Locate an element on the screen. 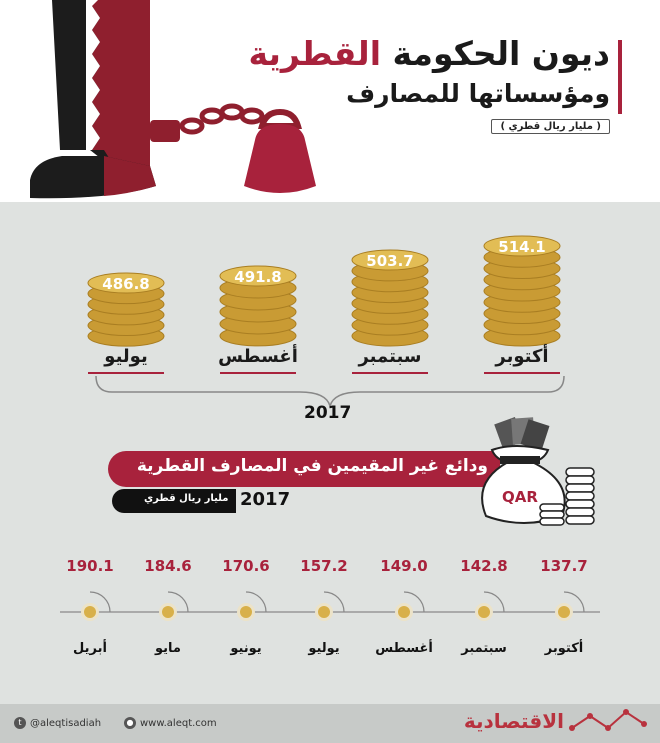 This screenshot has width=660, height=743. page-title: ديون الحكومة القطرية is located at coordinates (429, 53).